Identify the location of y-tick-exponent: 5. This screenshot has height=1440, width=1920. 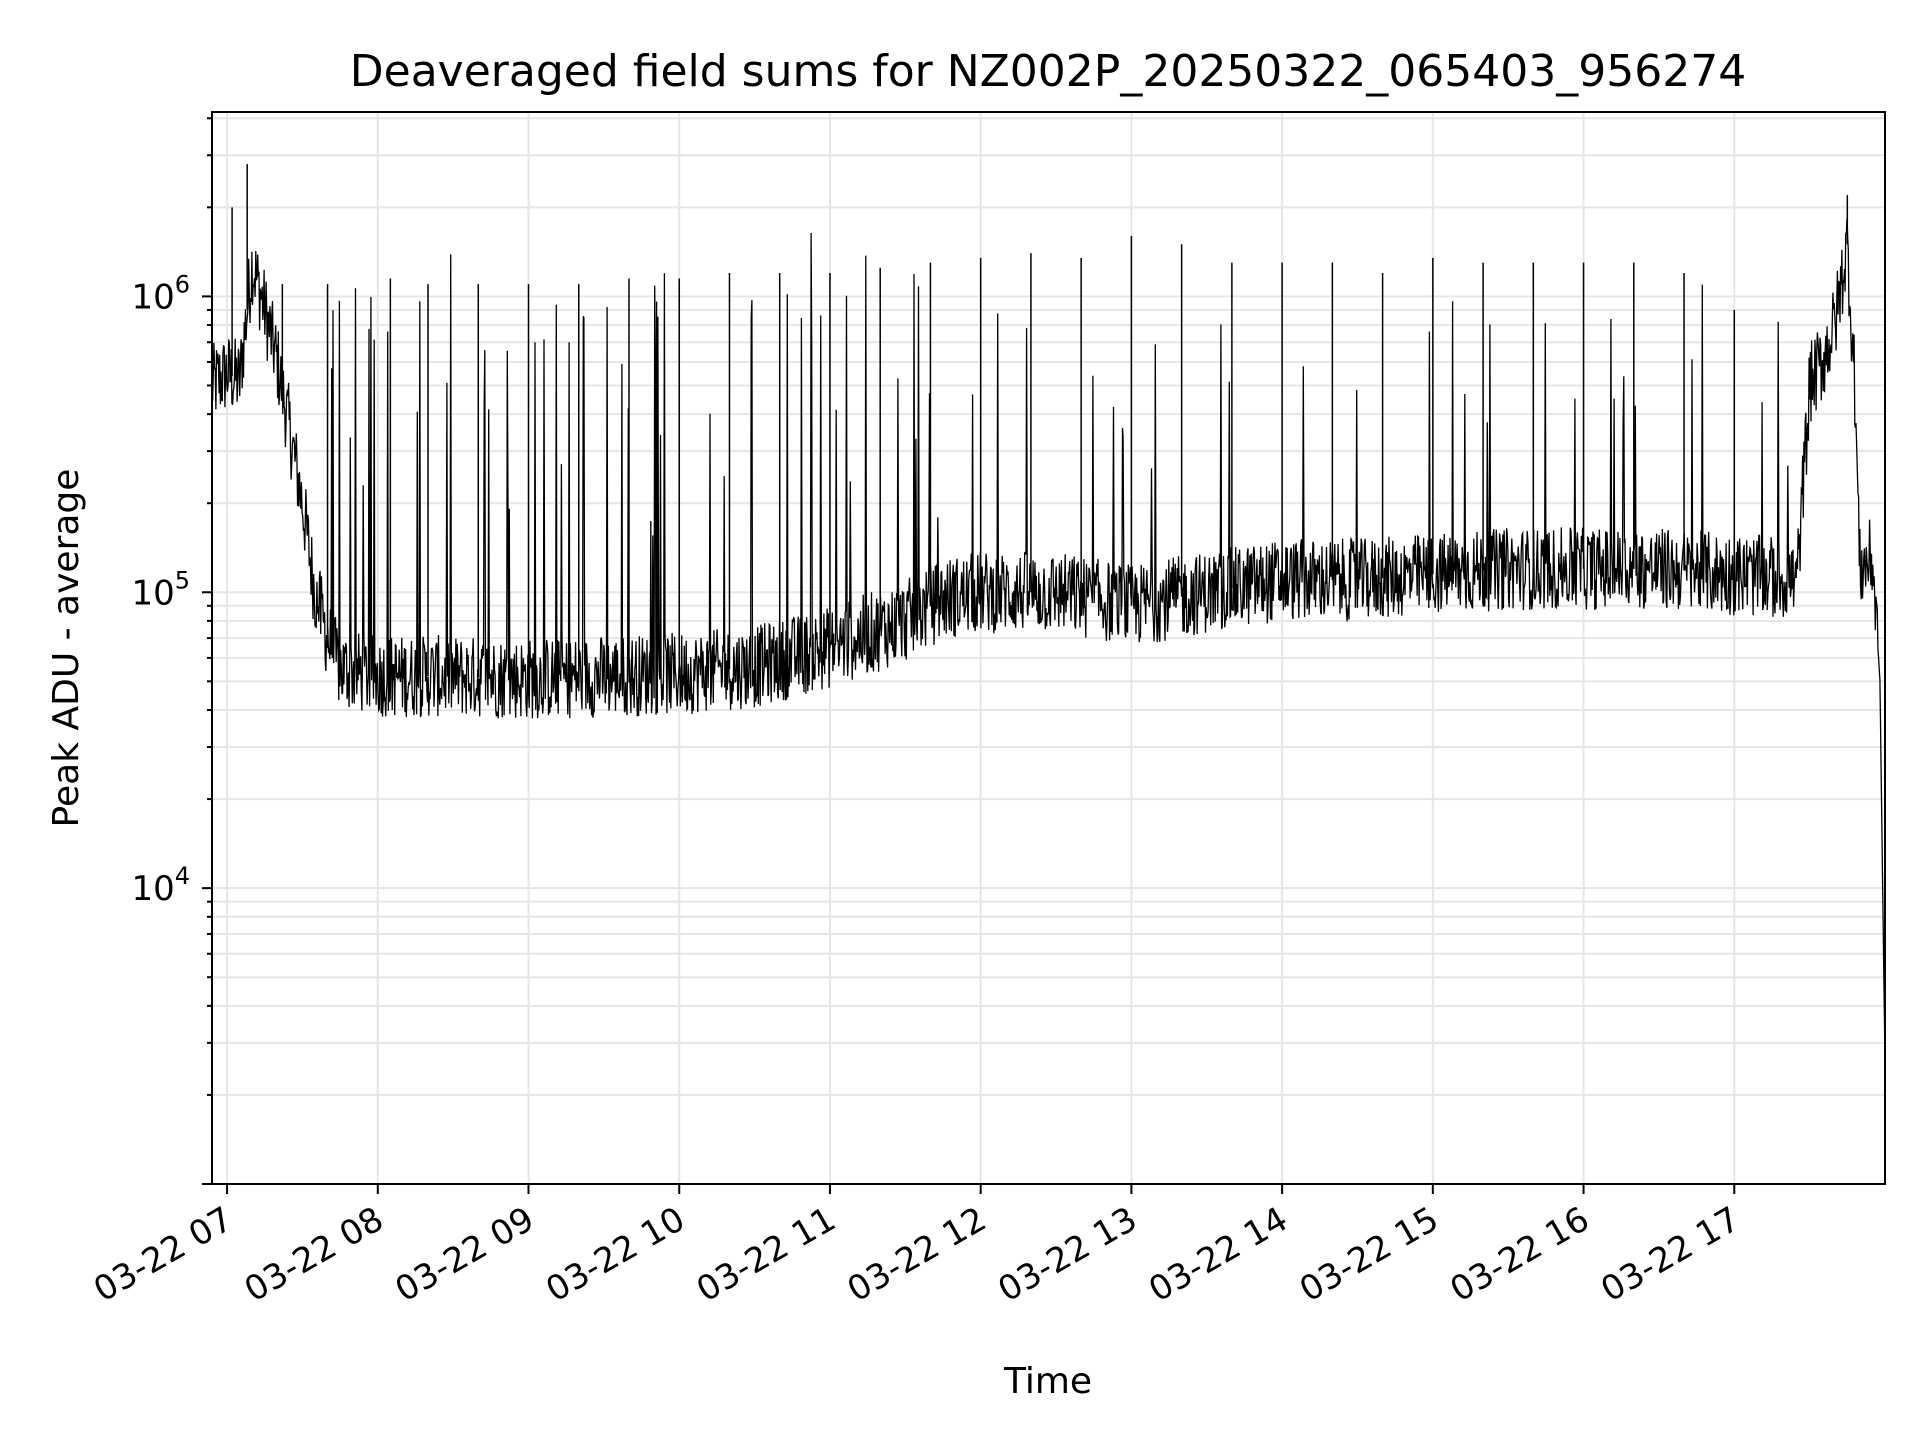
(182, 580).